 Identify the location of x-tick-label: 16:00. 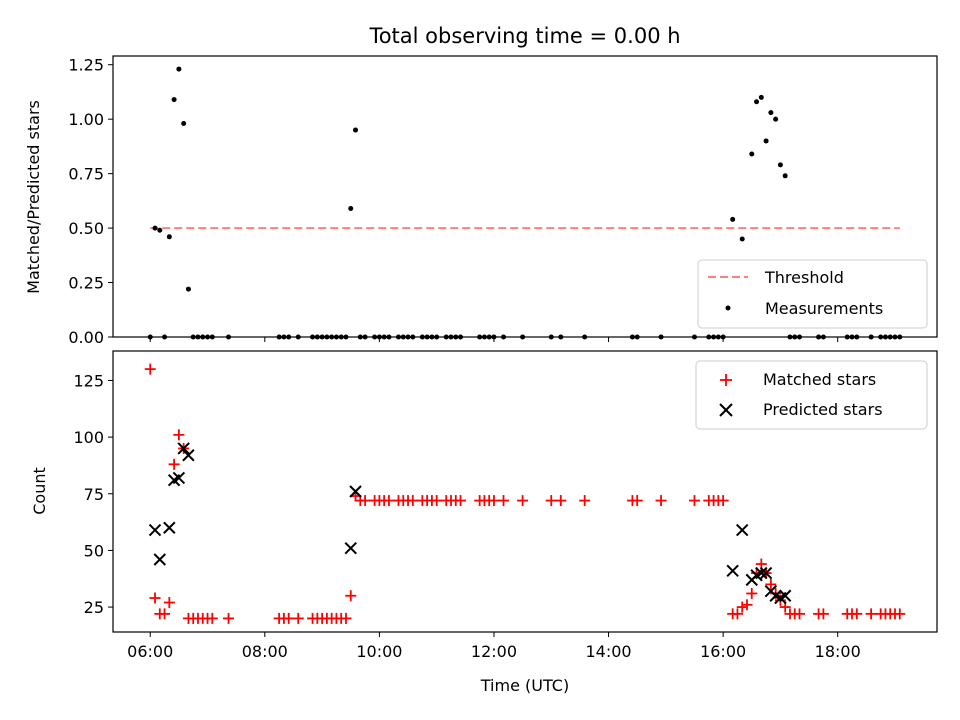
(723, 651).